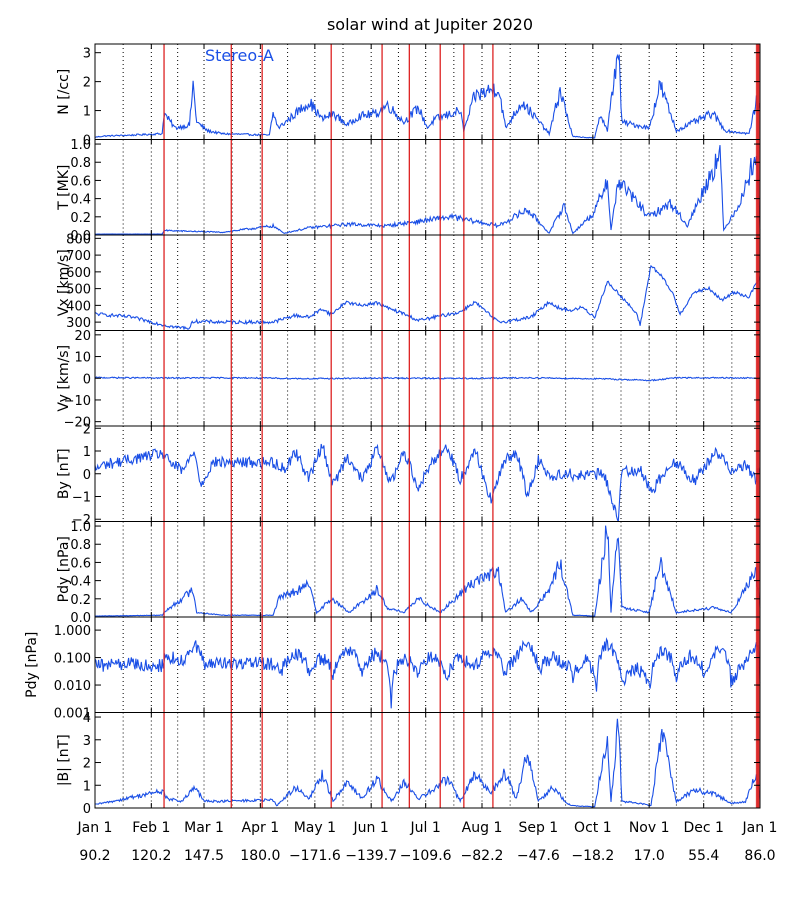 The width and height of the screenshot is (800, 900). What do you see at coordinates (538, 828) in the screenshot?
I see `x-tick-label: Sep 1` at bounding box center [538, 828].